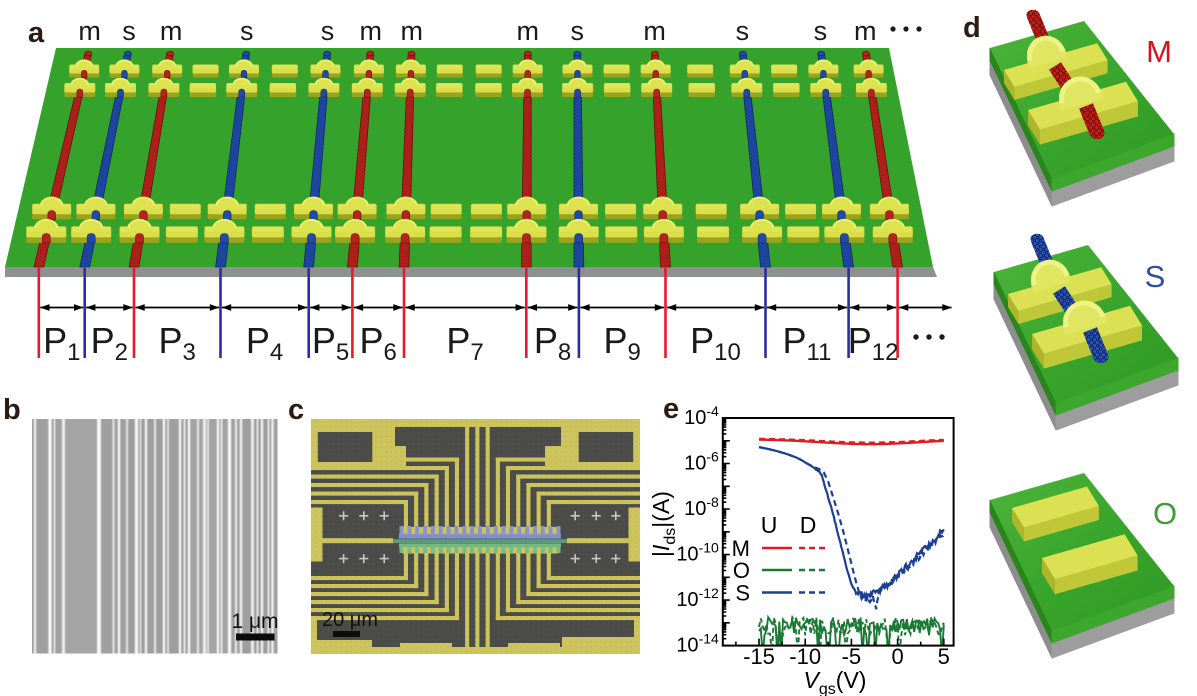 This screenshot has height=696, width=1197. I want to click on svg-text: 10⁻¹², so click(697, 598).